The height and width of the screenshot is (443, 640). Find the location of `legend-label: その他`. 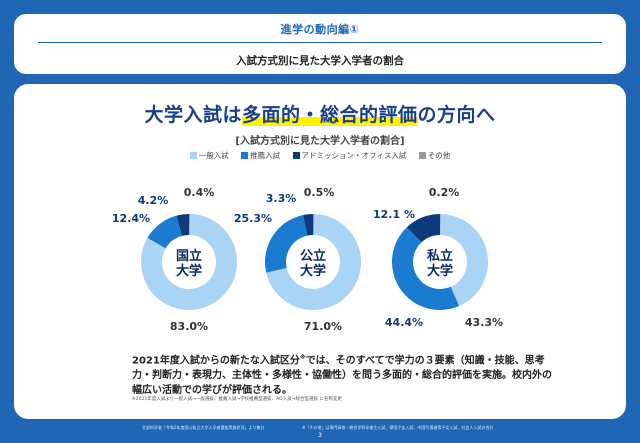

legend-label: その他 is located at coordinates (439, 155).